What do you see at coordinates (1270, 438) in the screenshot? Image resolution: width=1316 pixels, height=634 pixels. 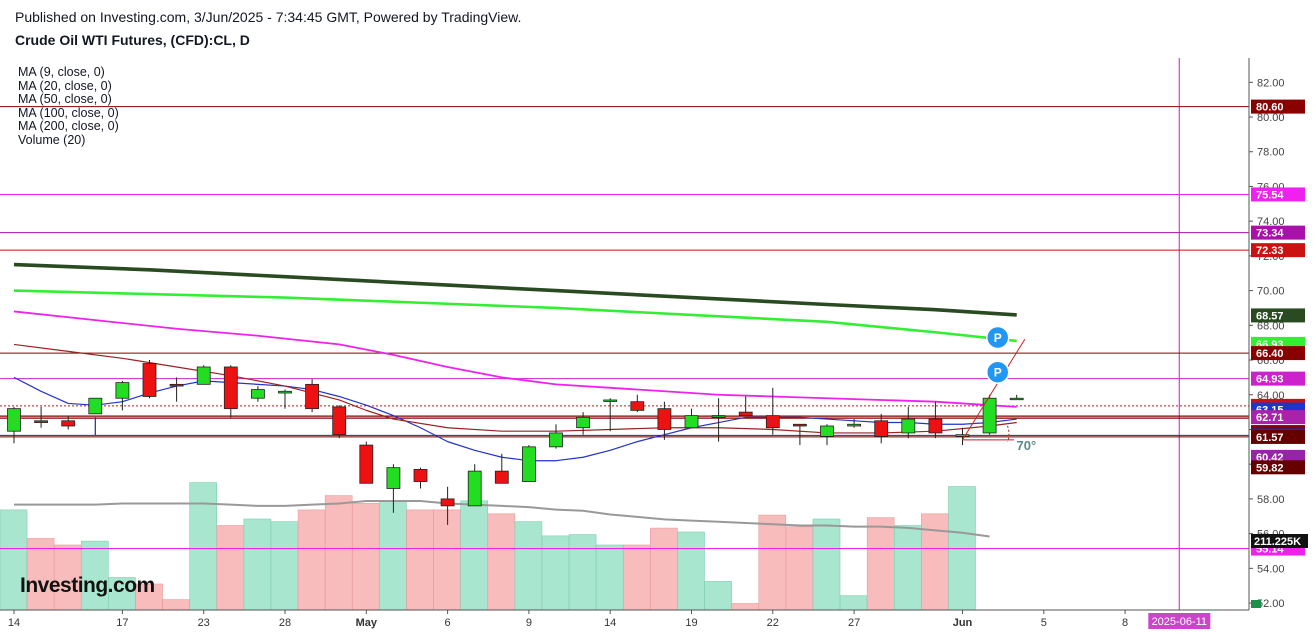 I see `level-label: 61.57` at bounding box center [1270, 438].